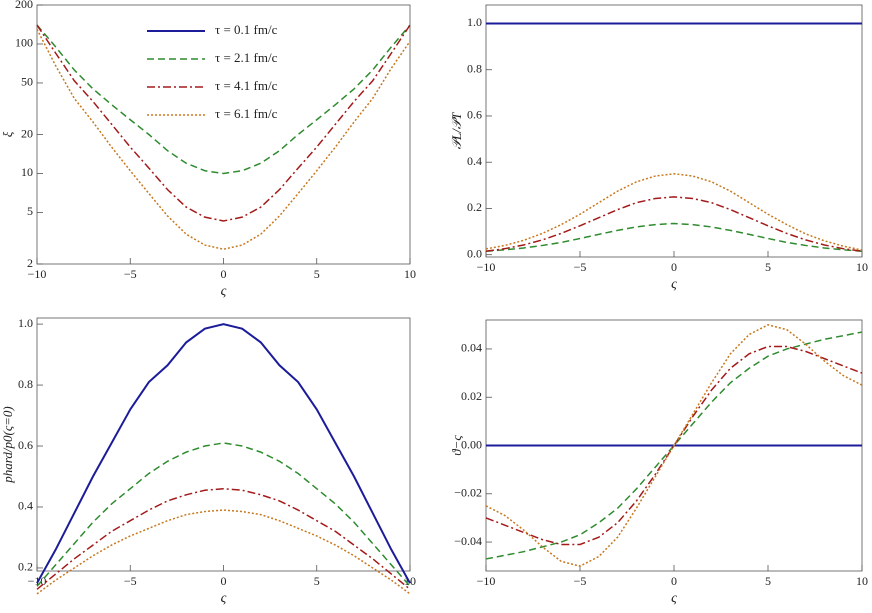 The height and width of the screenshot is (613, 872). What do you see at coordinates (24, 43) in the screenshot?
I see `y-tick-label: 100` at bounding box center [24, 43].